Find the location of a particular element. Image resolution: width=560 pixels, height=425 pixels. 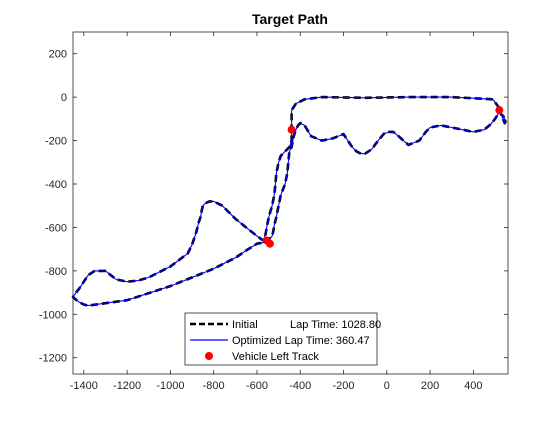

x-tick-label: 200 is located at coordinates (430, 386).